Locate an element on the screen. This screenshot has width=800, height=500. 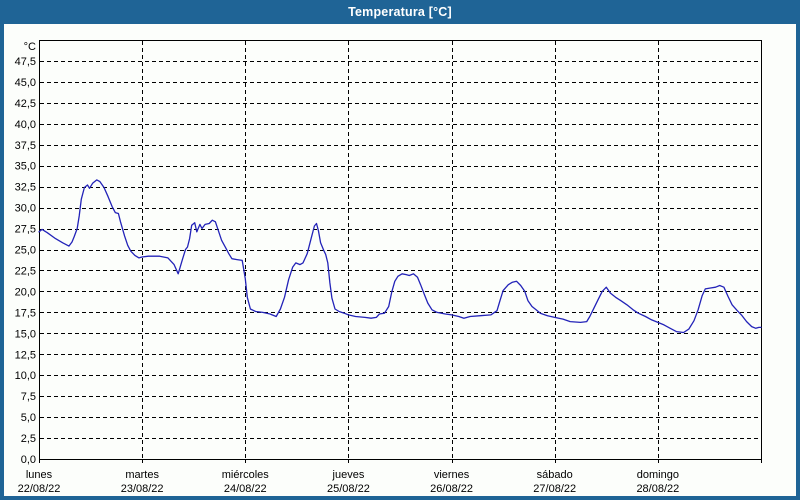
svg-text: 37,5 is located at coordinates (25, 146).